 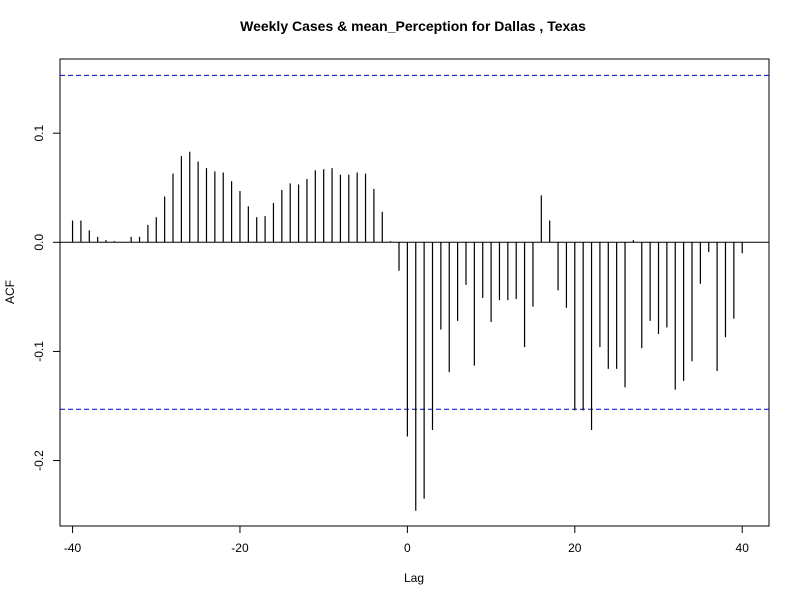 What do you see at coordinates (73, 548) in the screenshot?
I see `x-tick-label: -40` at bounding box center [73, 548].